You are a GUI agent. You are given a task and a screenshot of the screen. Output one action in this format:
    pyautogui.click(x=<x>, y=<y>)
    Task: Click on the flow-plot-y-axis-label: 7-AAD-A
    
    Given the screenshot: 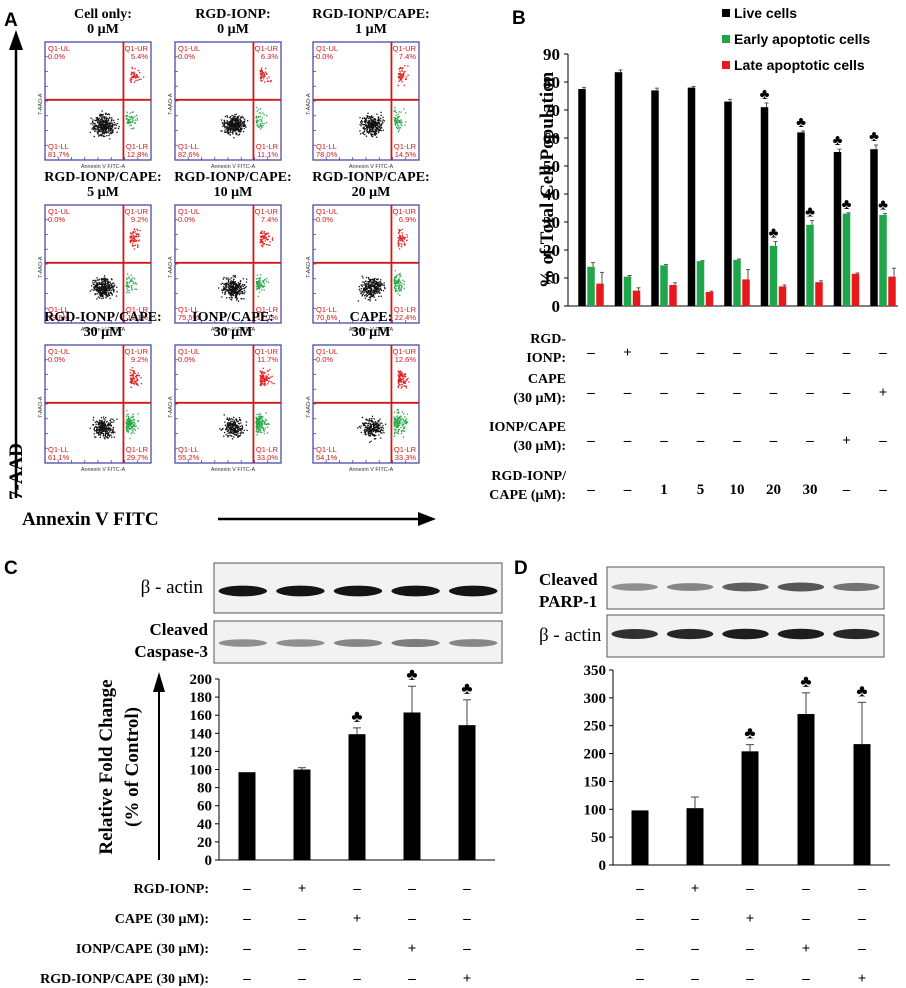 What is the action you would take?
    pyautogui.click(x=41, y=104)
    